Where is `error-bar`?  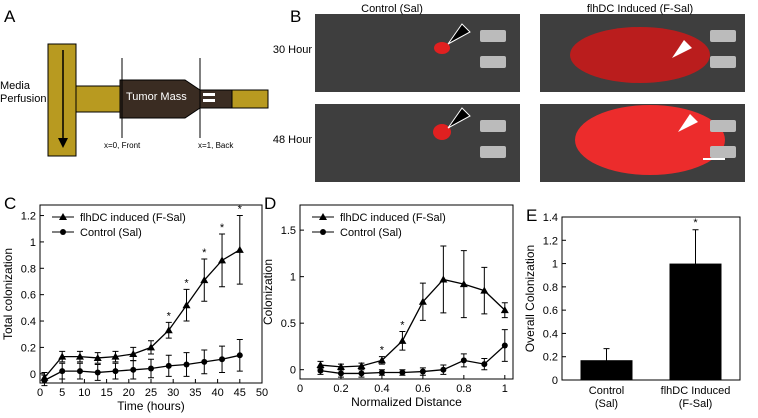 error-bar is located at coordinates (695, 263).